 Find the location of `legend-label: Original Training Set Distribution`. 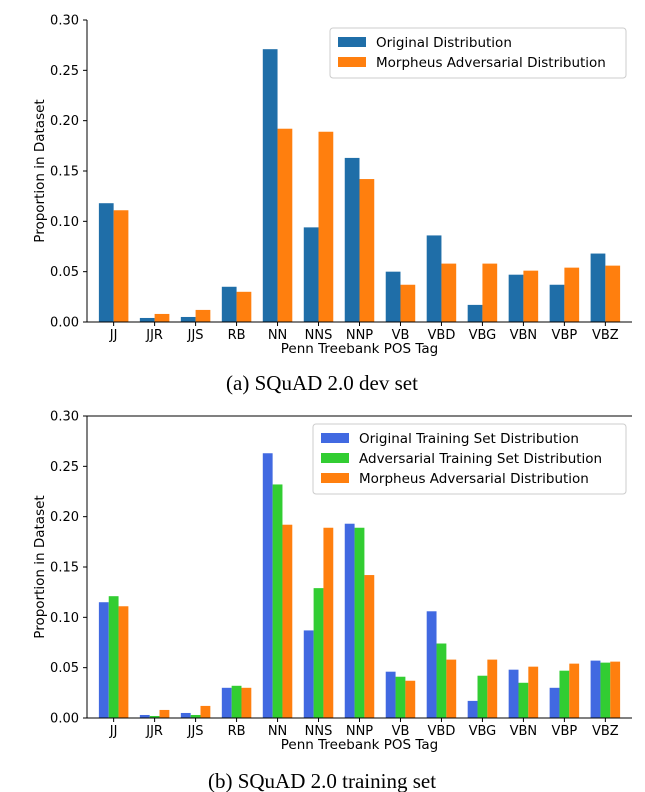

legend-label: Original Training Set Distribution is located at coordinates (469, 439).